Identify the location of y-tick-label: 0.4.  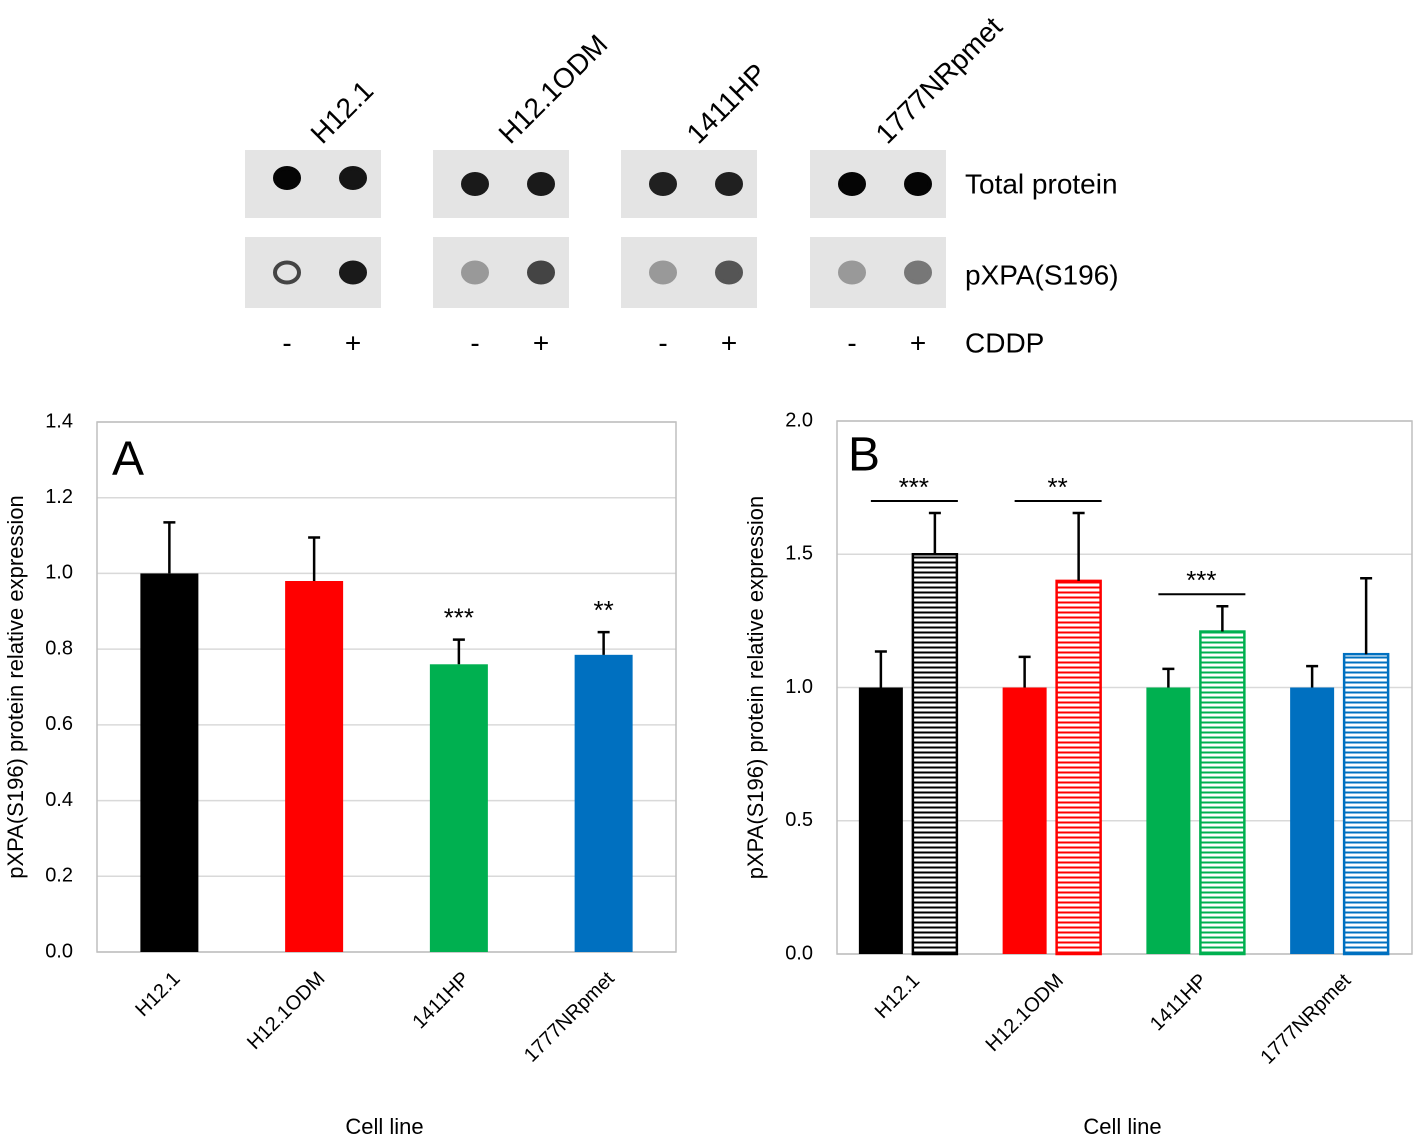
(59, 800).